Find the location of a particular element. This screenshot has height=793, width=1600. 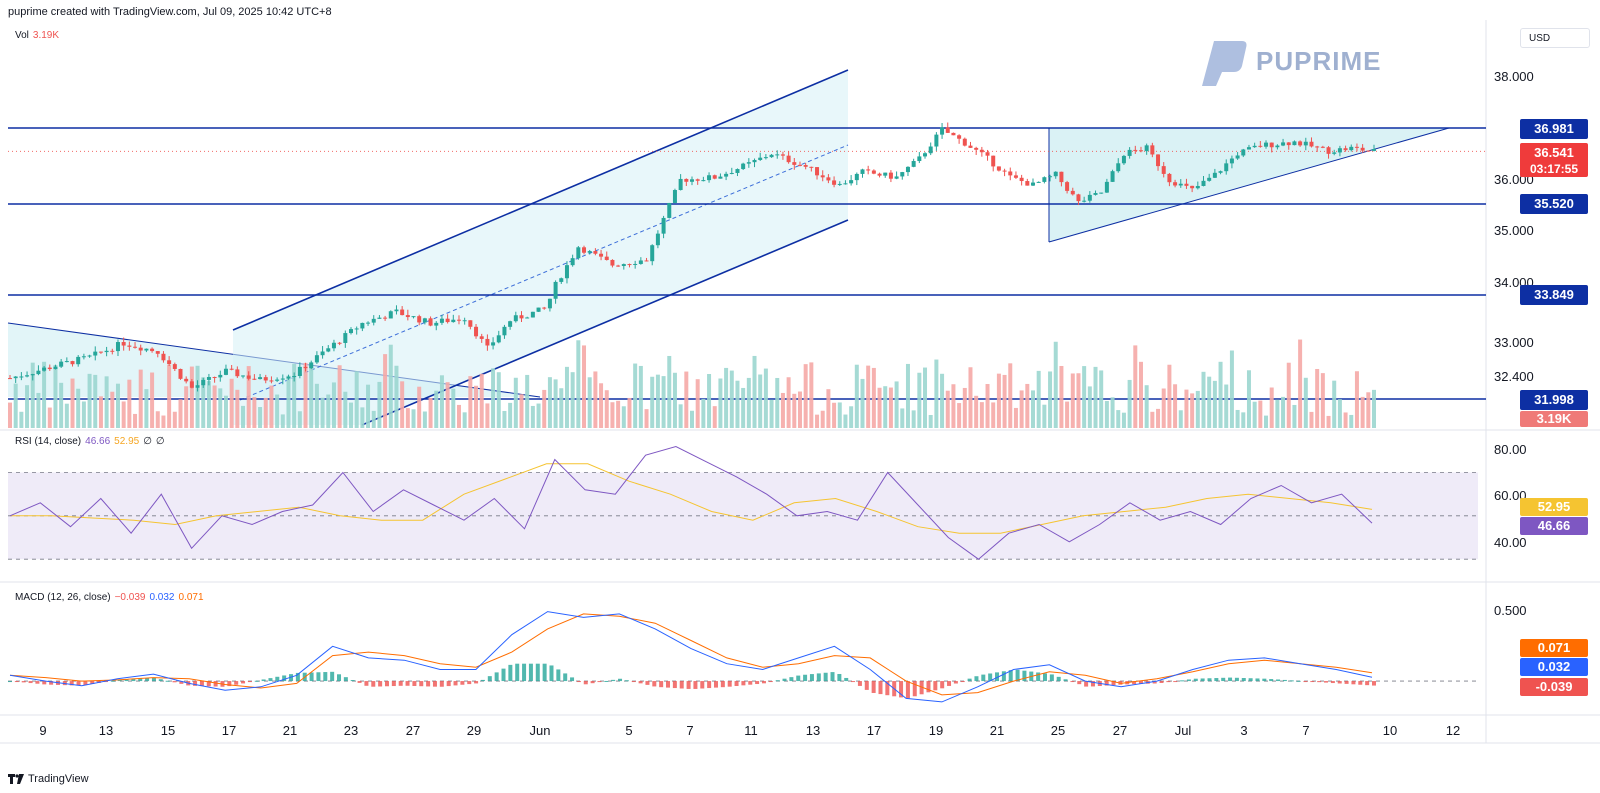

channel-mid-line is located at coordinates (544, 272).